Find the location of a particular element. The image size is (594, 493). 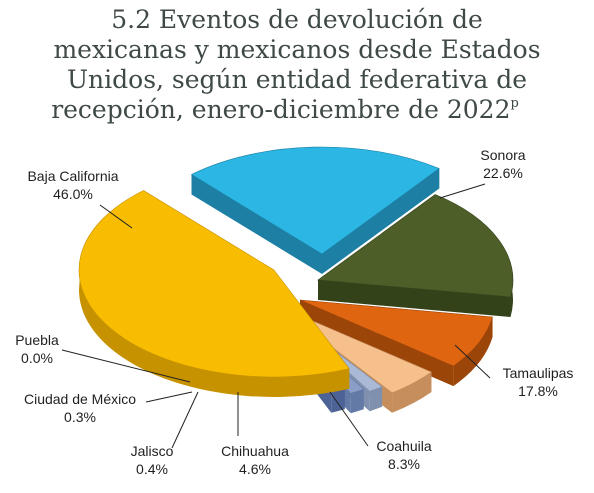

label-name-ciudad-de-mexico: Ciudad de México is located at coordinates (80, 399).